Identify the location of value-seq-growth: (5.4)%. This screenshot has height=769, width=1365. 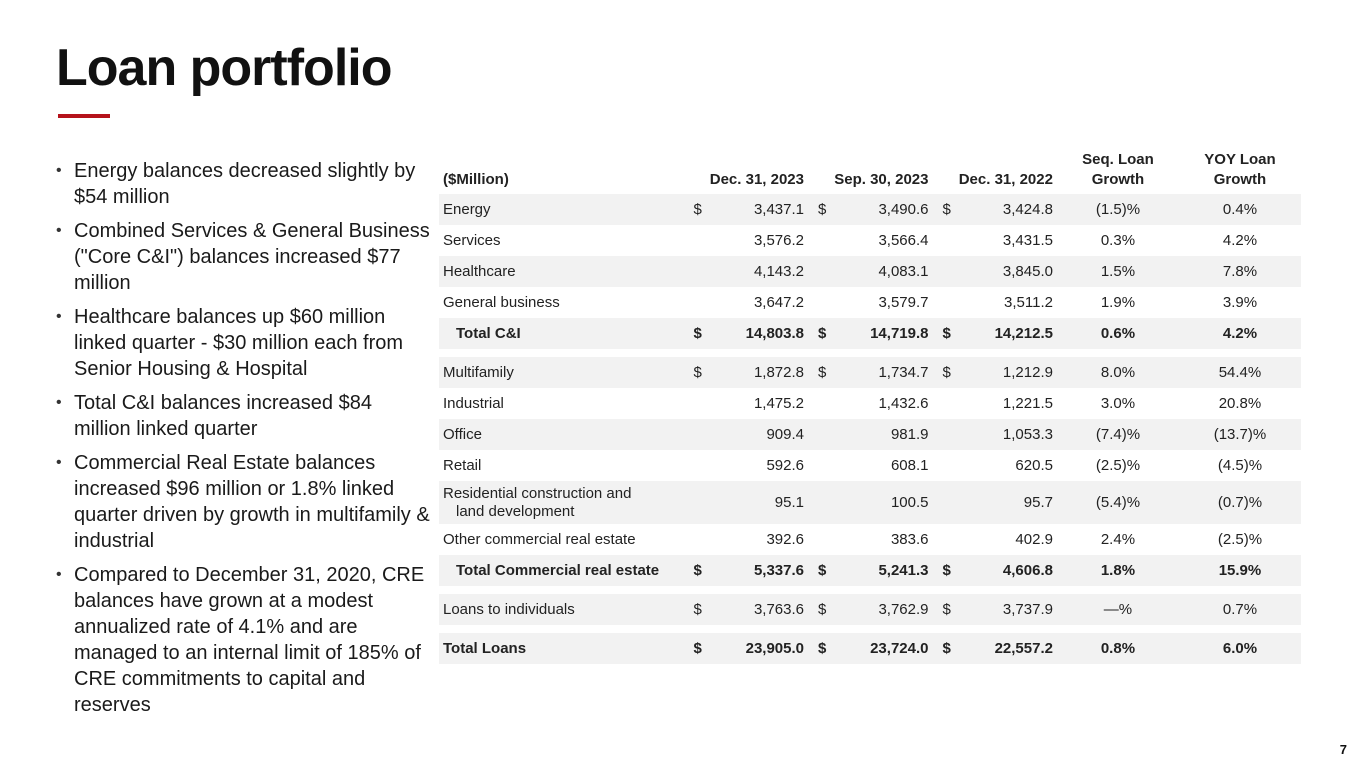
(1117, 502).